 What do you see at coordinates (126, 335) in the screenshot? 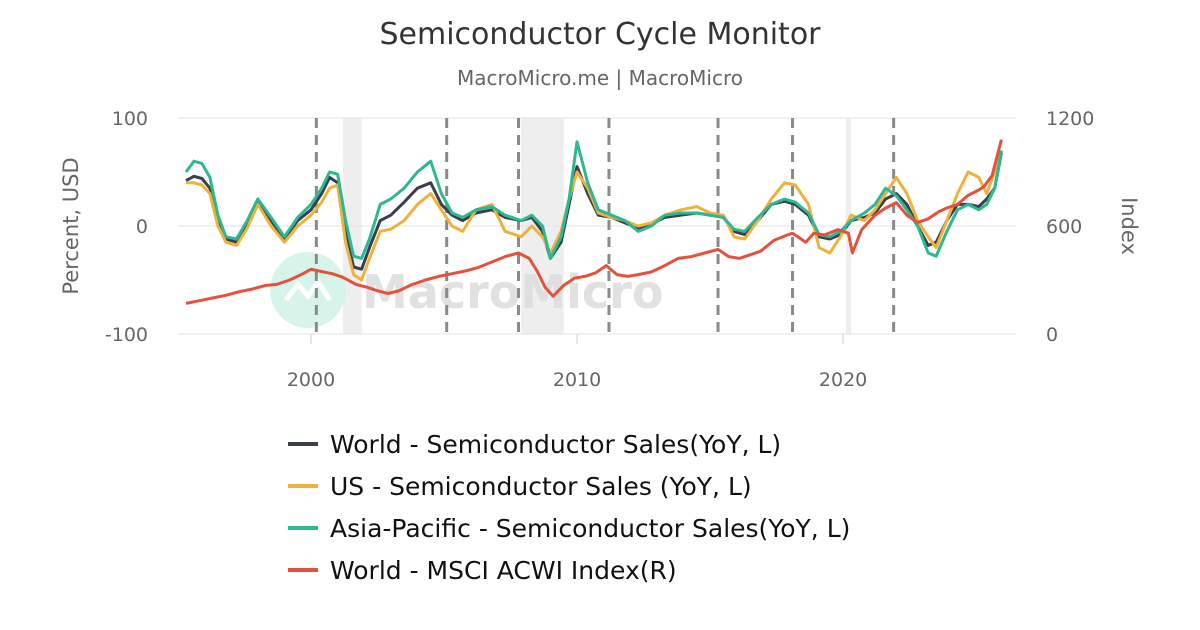
I see `left-tick-label: -100` at bounding box center [126, 335].